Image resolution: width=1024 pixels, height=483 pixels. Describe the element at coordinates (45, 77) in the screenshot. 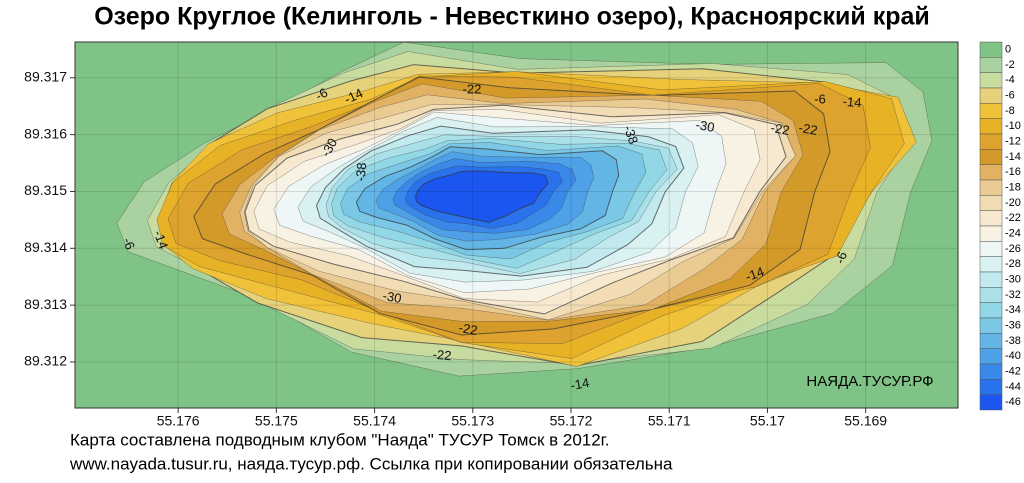

I see `y-tick-label: 89.317` at that location.